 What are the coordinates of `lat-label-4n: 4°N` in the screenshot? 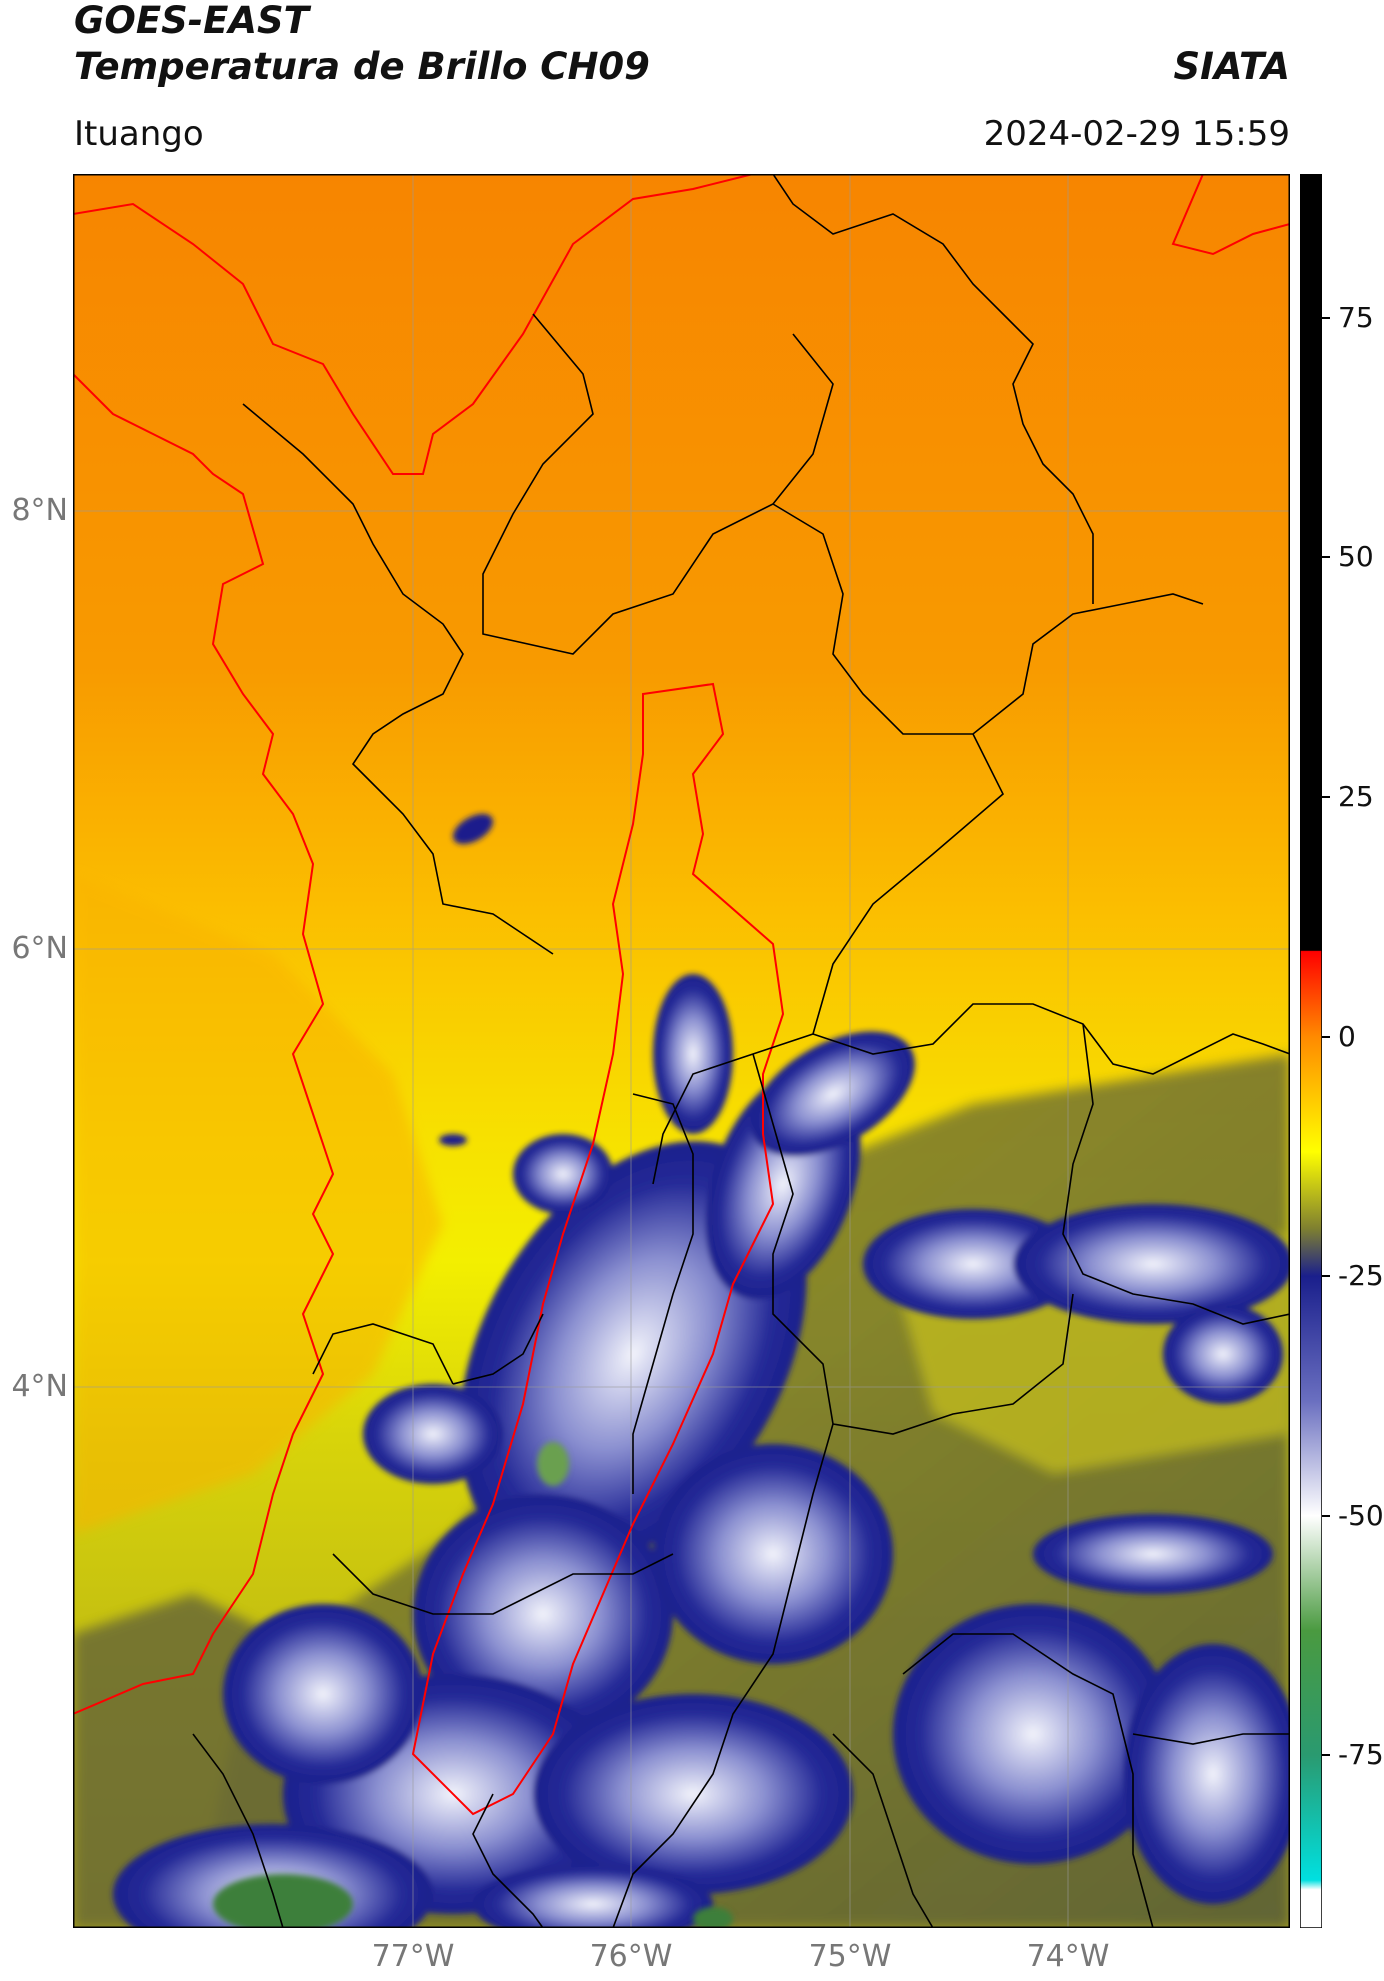 It's located at (39, 1386).